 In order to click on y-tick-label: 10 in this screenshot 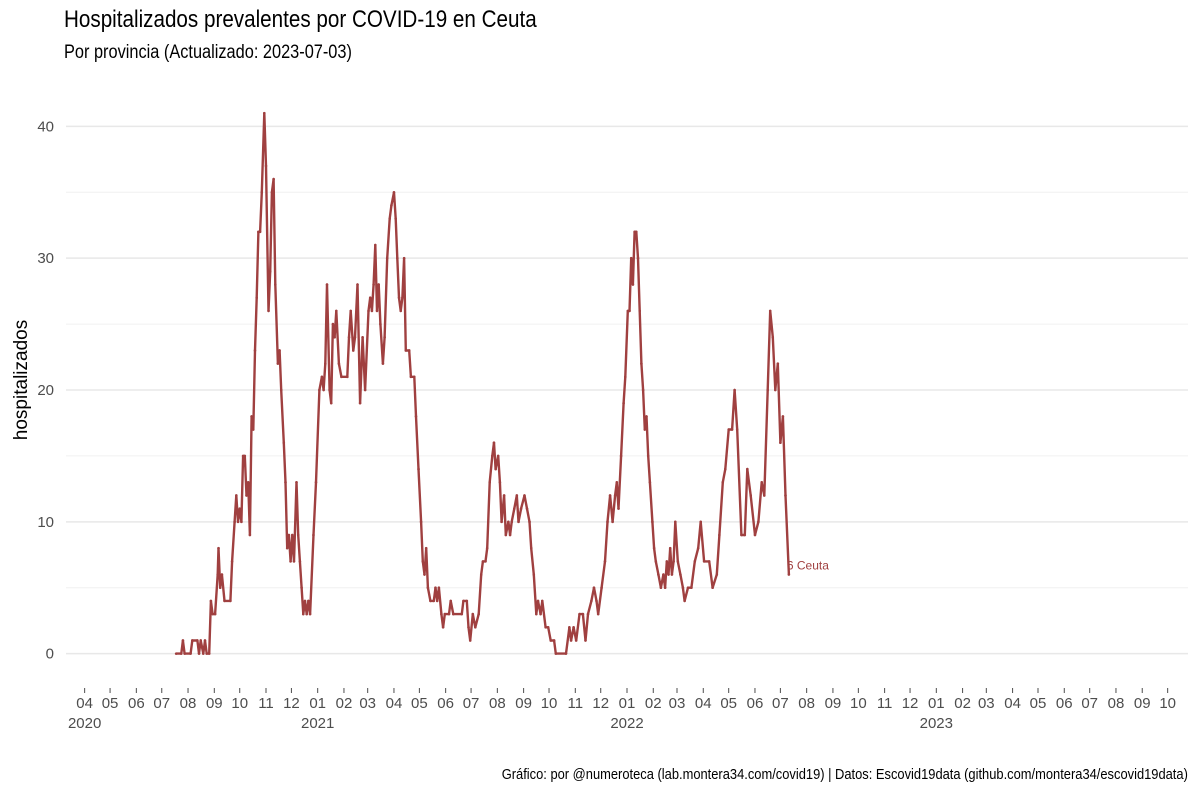, I will do `click(45, 522)`.